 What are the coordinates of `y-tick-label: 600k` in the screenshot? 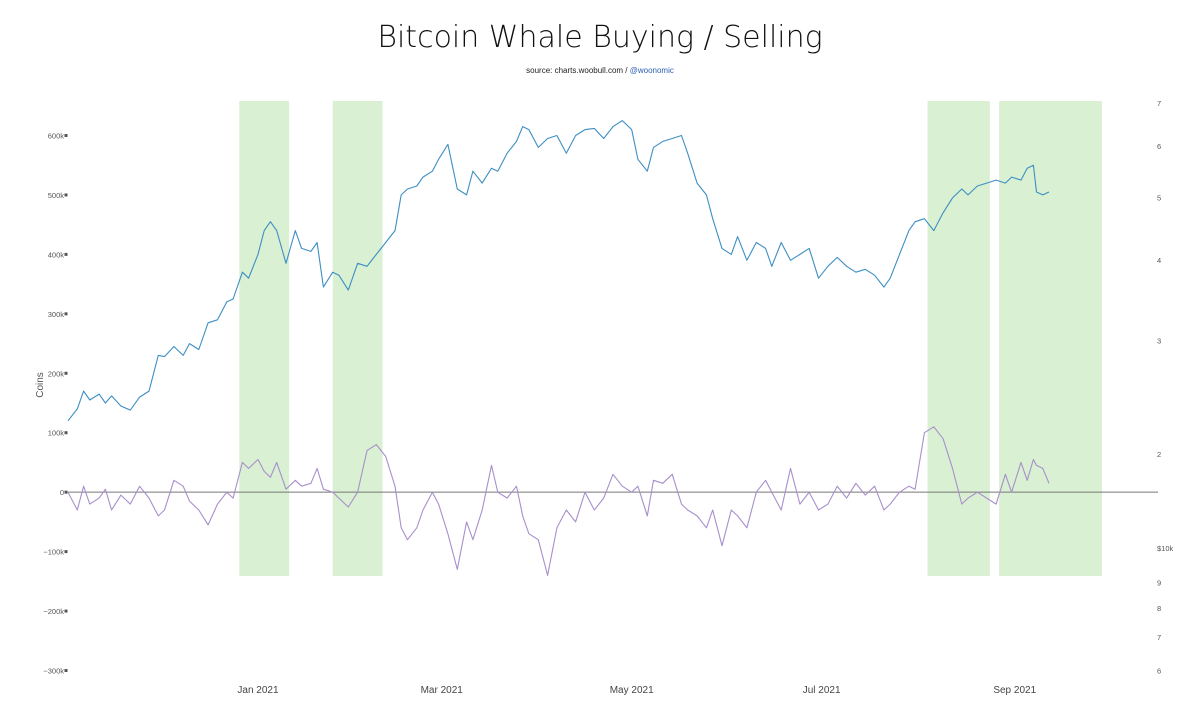 It's located at (56, 136).